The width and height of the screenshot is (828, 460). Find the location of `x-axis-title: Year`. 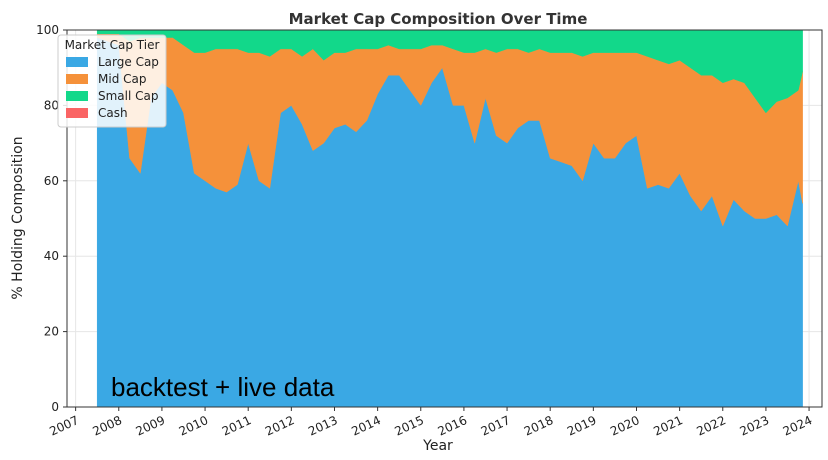

x-axis-title: Year is located at coordinates (437, 446).